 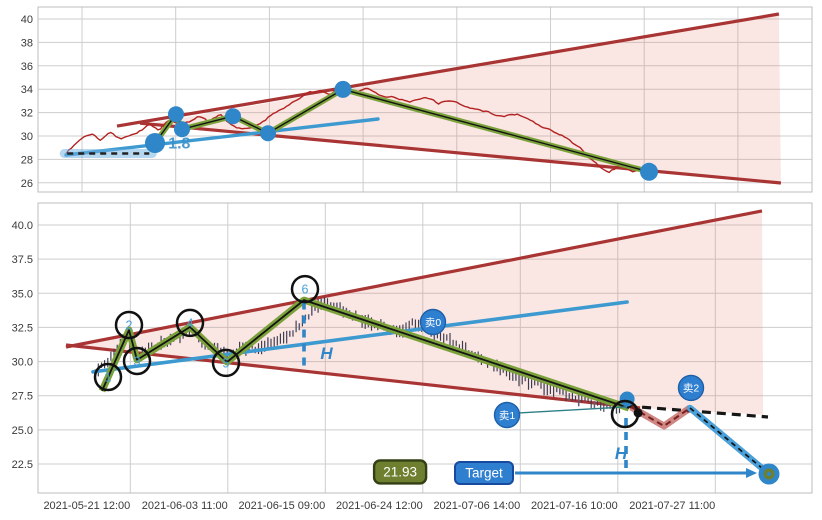 I want to click on support-trendline, so click(x=360, y=337).